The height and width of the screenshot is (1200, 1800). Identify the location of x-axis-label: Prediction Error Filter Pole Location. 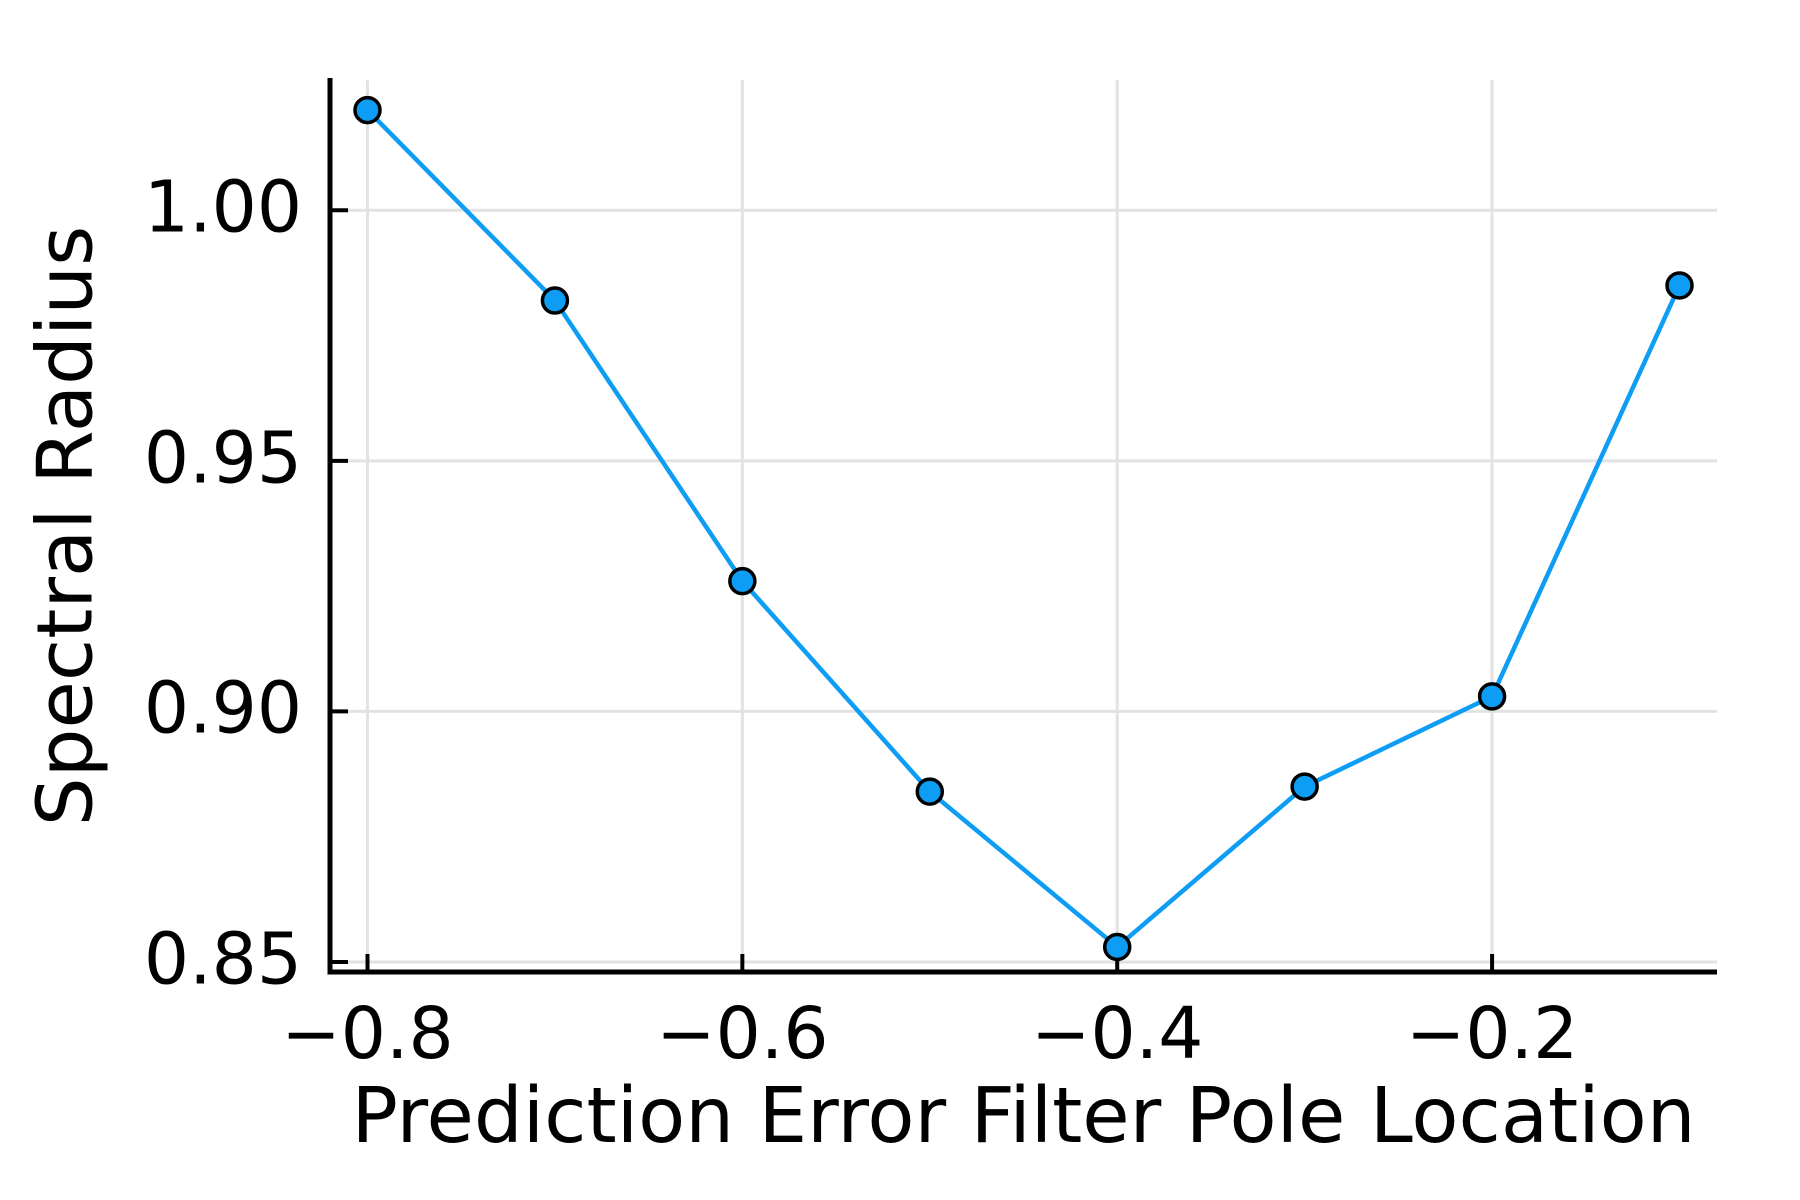
(1023, 1116).